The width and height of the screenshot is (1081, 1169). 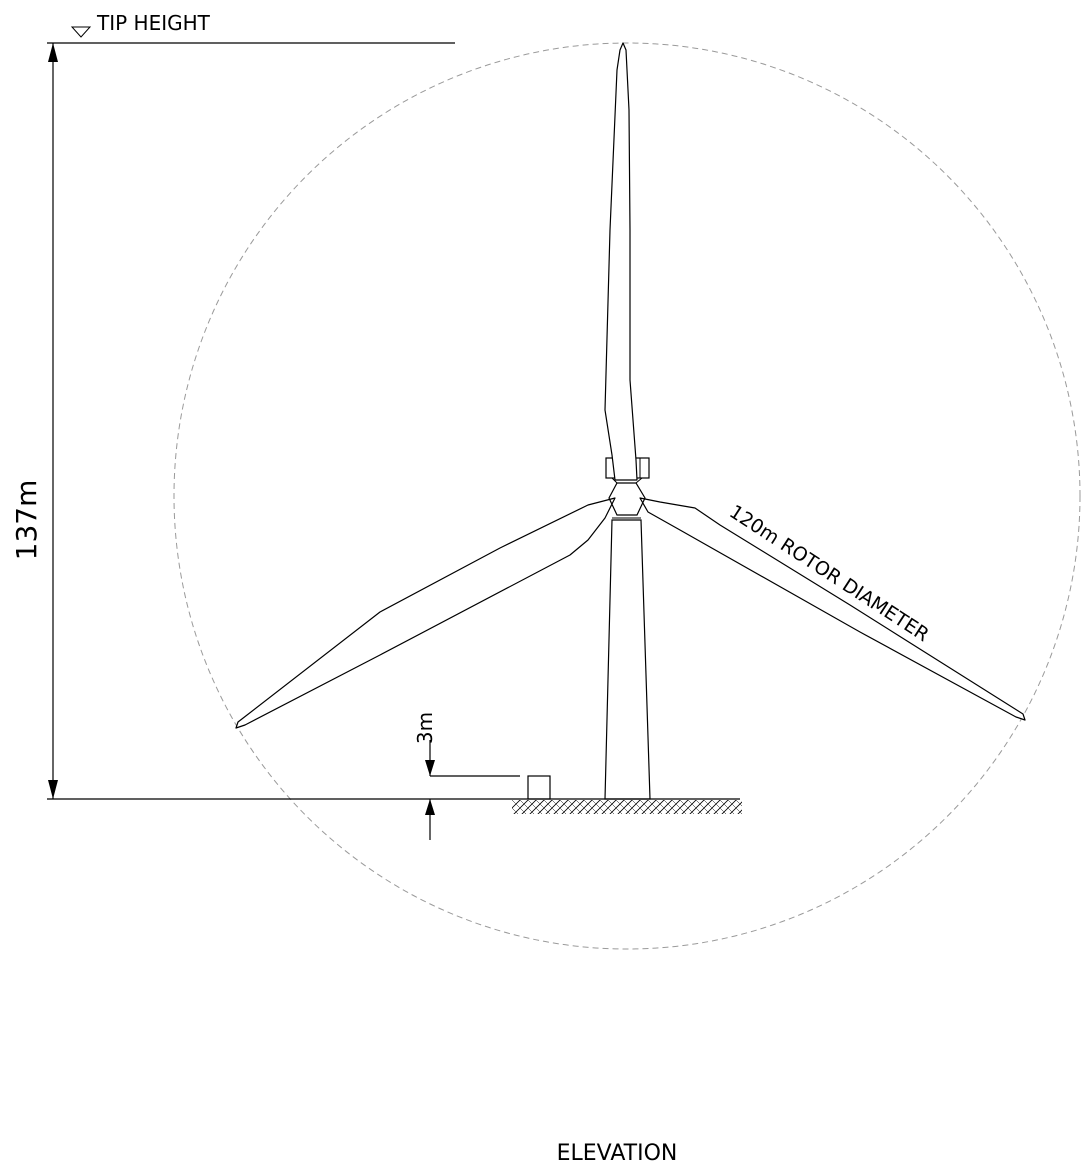 I want to click on tip-height-marker-icon, so click(x=81, y=32).